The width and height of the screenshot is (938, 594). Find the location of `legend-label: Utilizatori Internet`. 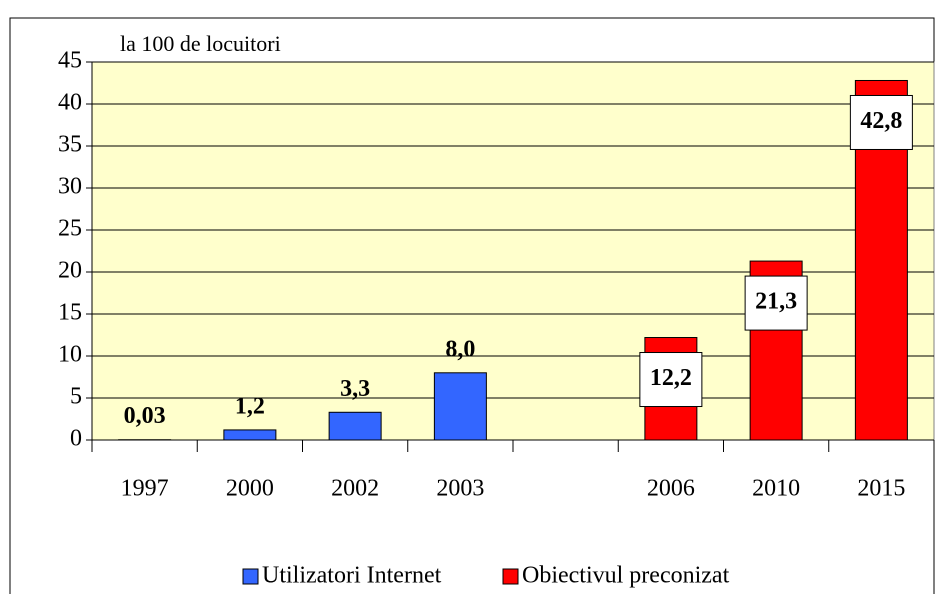

legend-label: Utilizatori Internet is located at coordinates (352, 576).